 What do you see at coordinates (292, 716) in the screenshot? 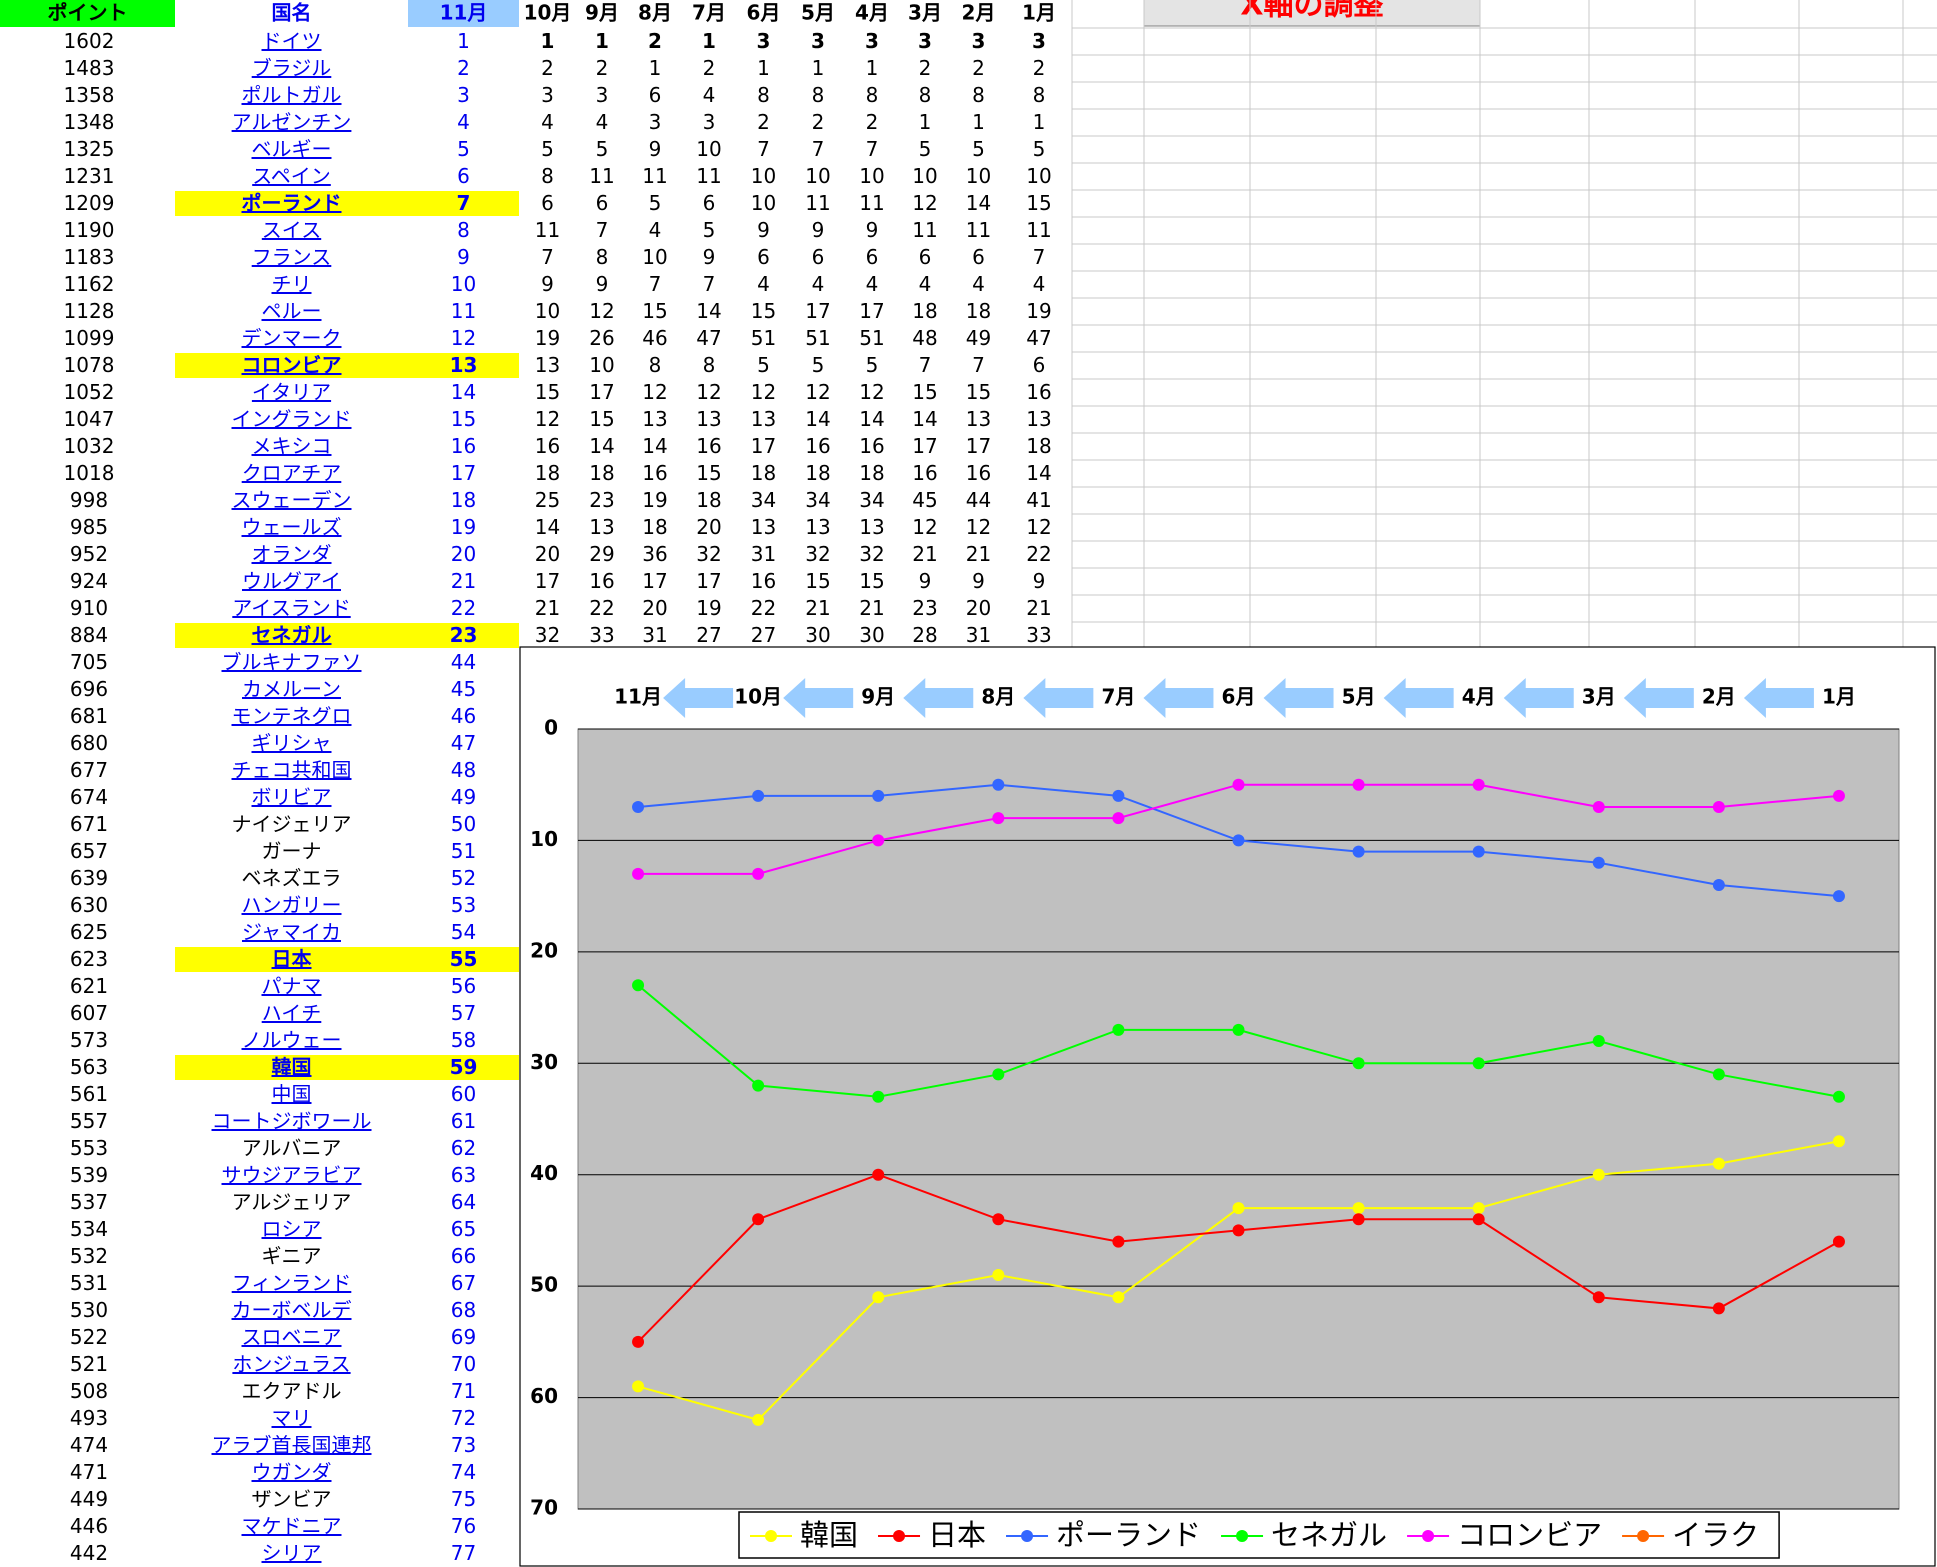
I see `country-name: モンテネグロ` at bounding box center [292, 716].